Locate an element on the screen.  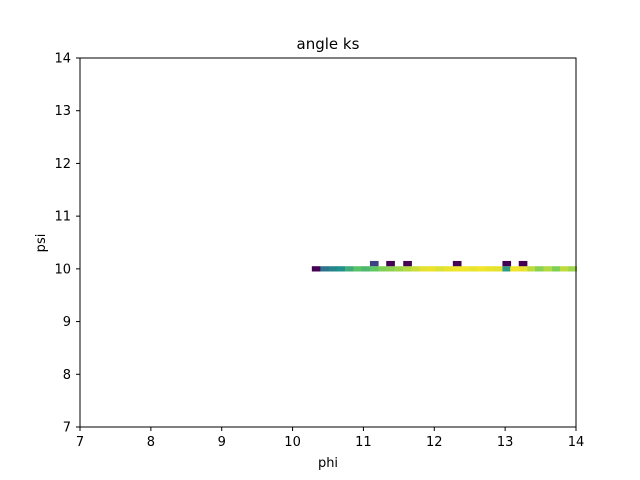
chart-title: angle ks is located at coordinates (328, 44).